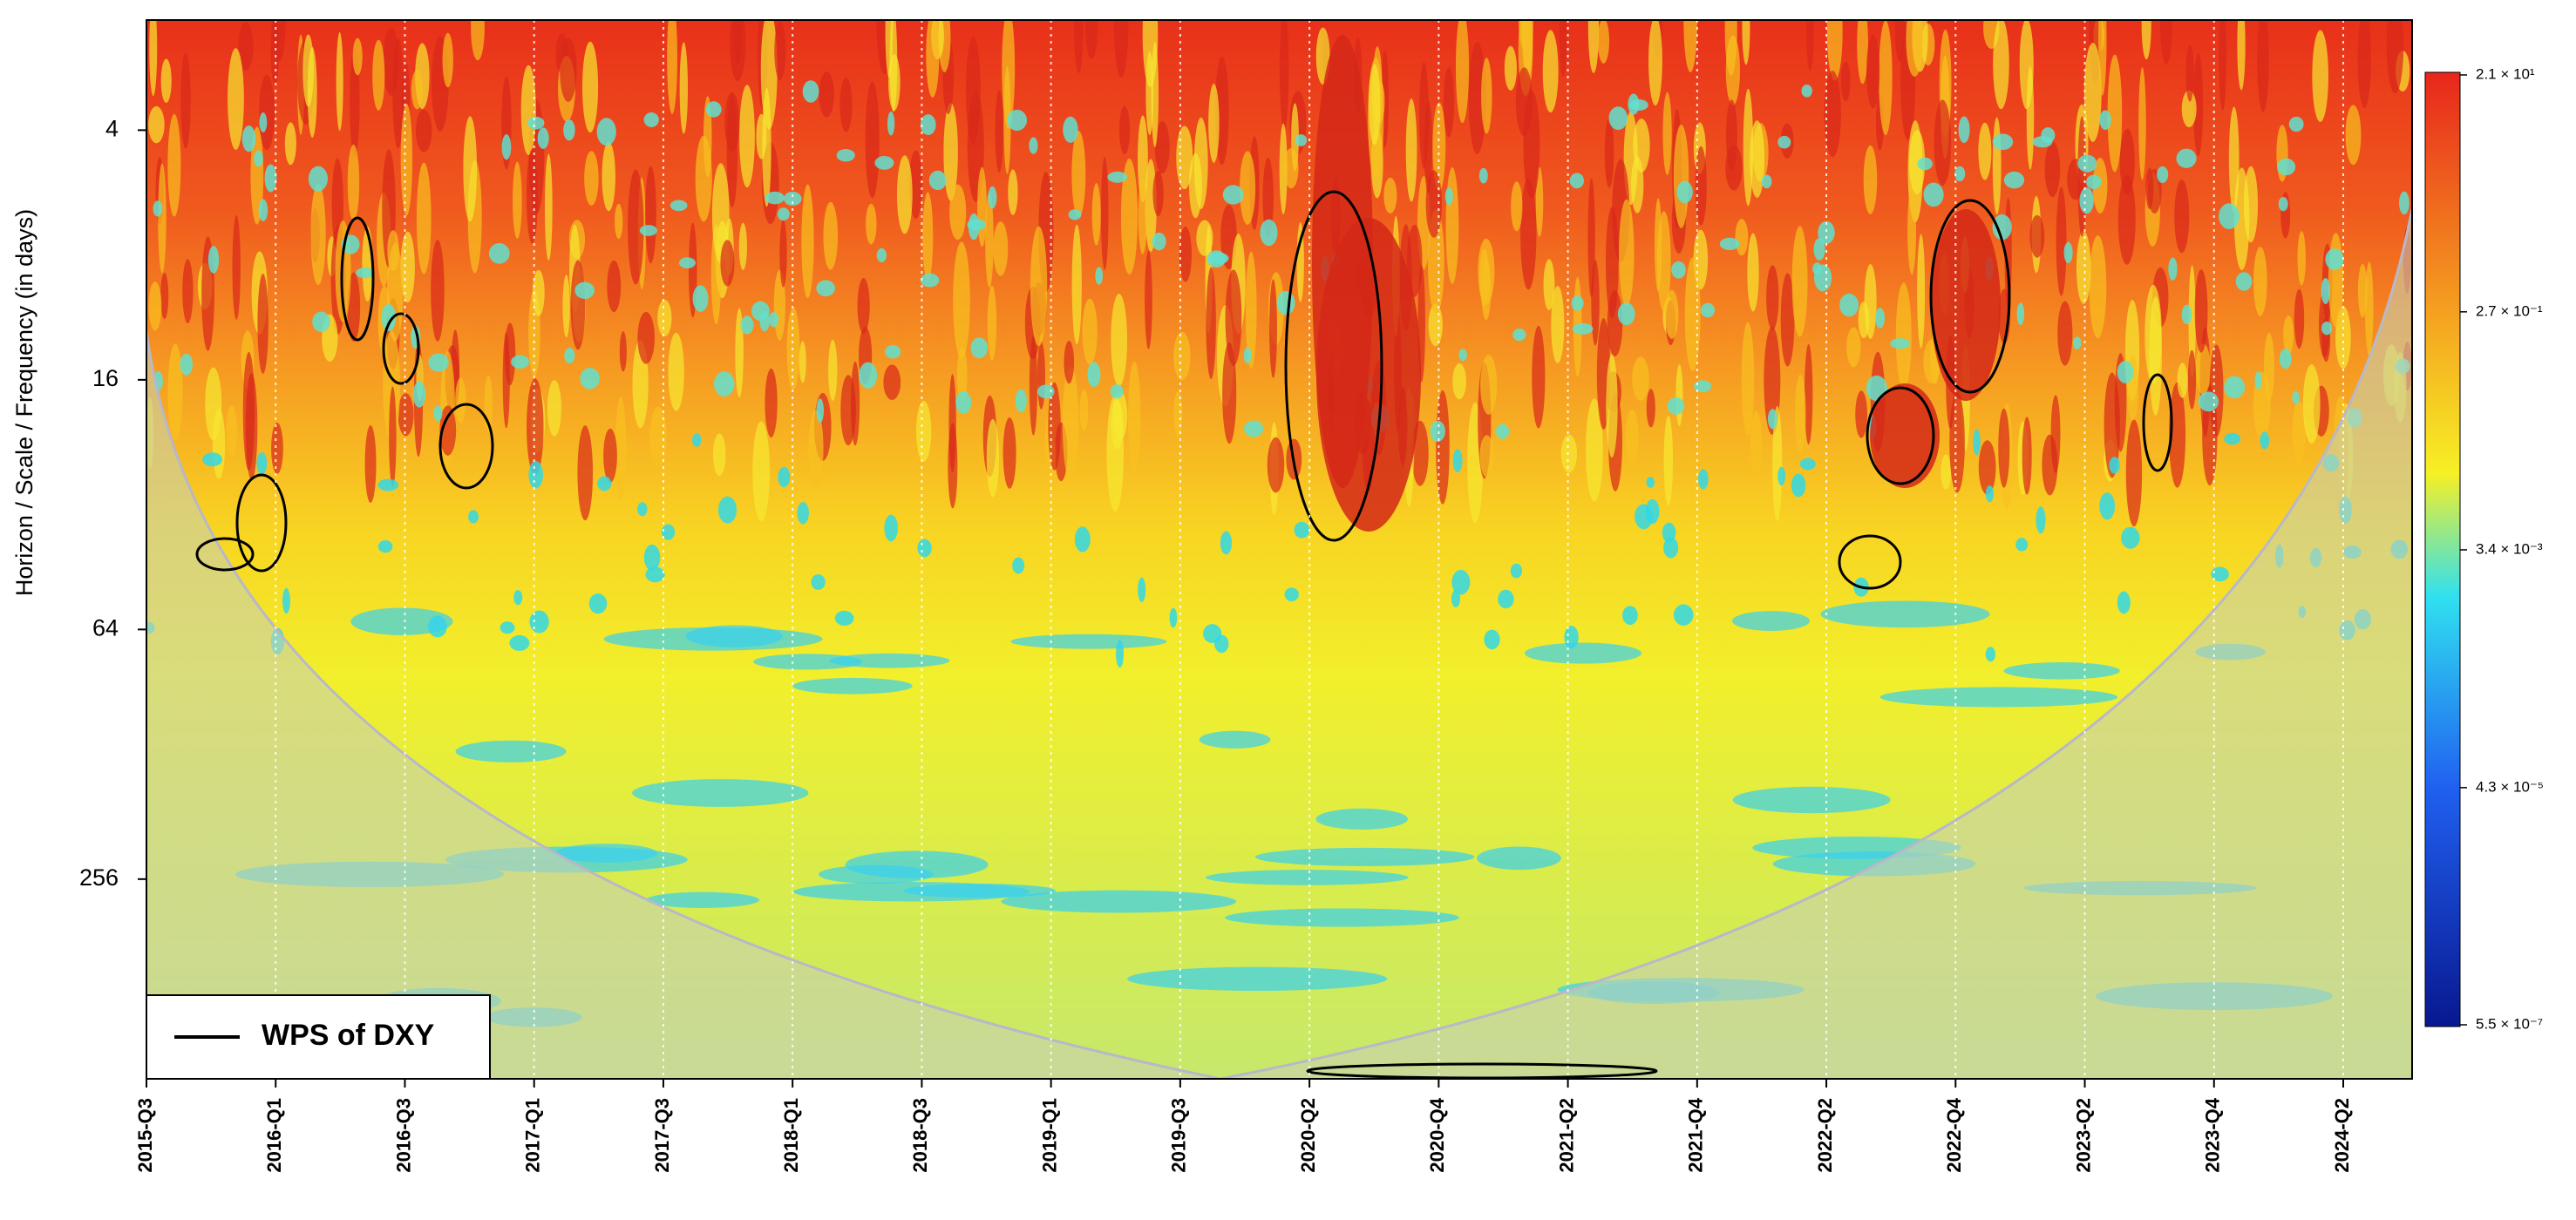 The image size is (2576, 1220). What do you see at coordinates (24, 402) in the screenshot?
I see `y-axis-label: Horizon / Scale / Frequency (in days)` at bounding box center [24, 402].